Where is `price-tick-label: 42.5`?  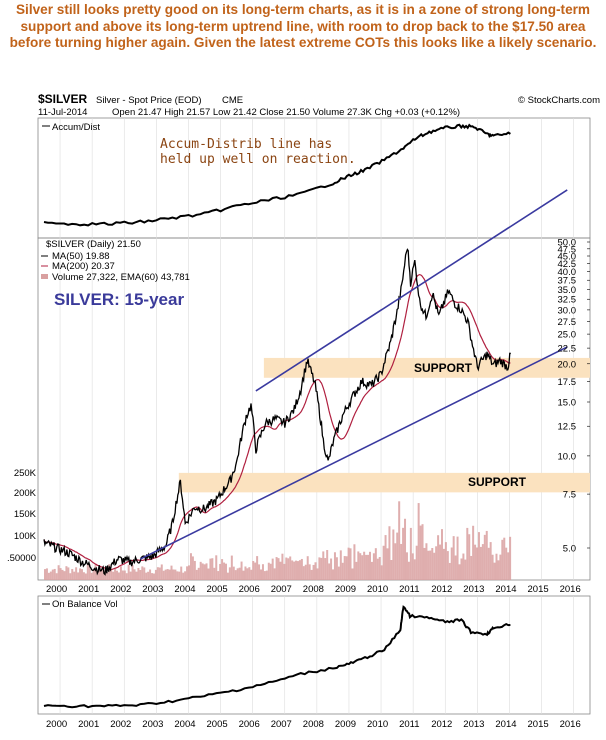
price-tick-label: 42.5 is located at coordinates (567, 264).